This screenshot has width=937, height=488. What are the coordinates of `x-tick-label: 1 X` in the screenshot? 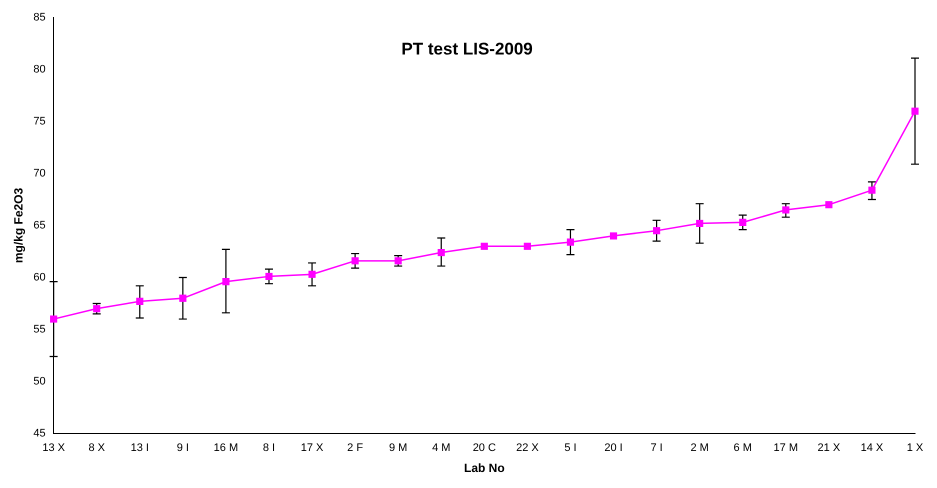 It's located at (915, 448).